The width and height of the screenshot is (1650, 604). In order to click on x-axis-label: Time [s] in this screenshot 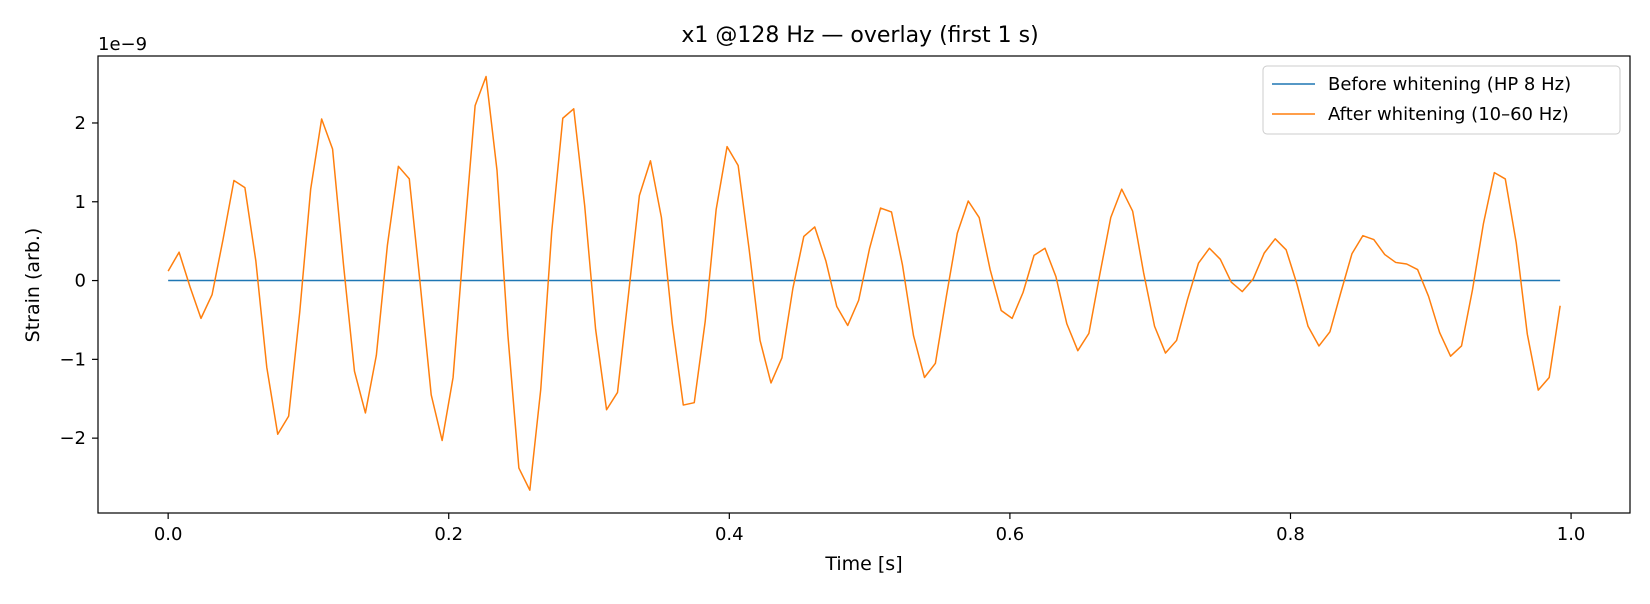, I will do `click(863, 564)`.